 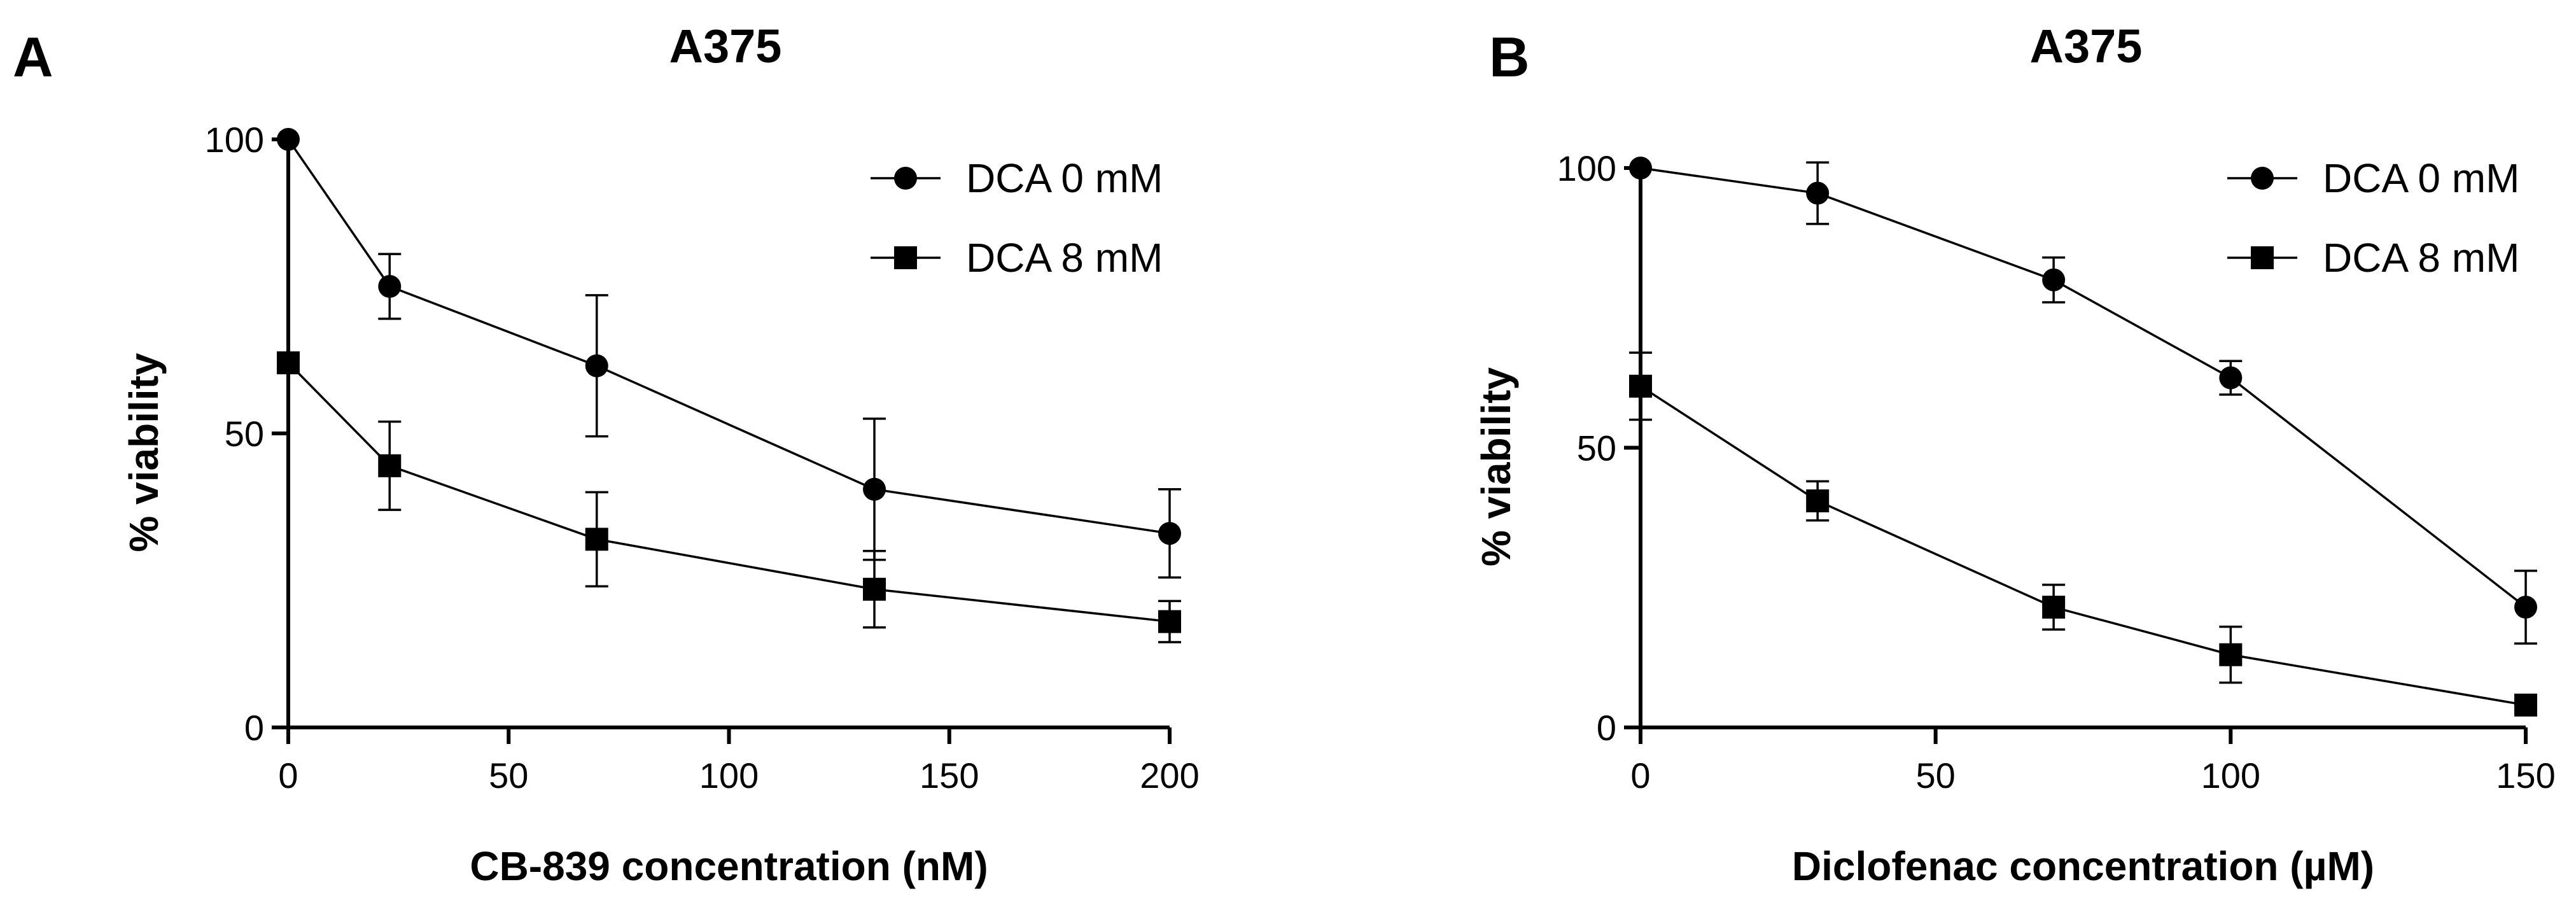 What do you see at coordinates (1509, 57) in the screenshot?
I see `panel-letter: B` at bounding box center [1509, 57].